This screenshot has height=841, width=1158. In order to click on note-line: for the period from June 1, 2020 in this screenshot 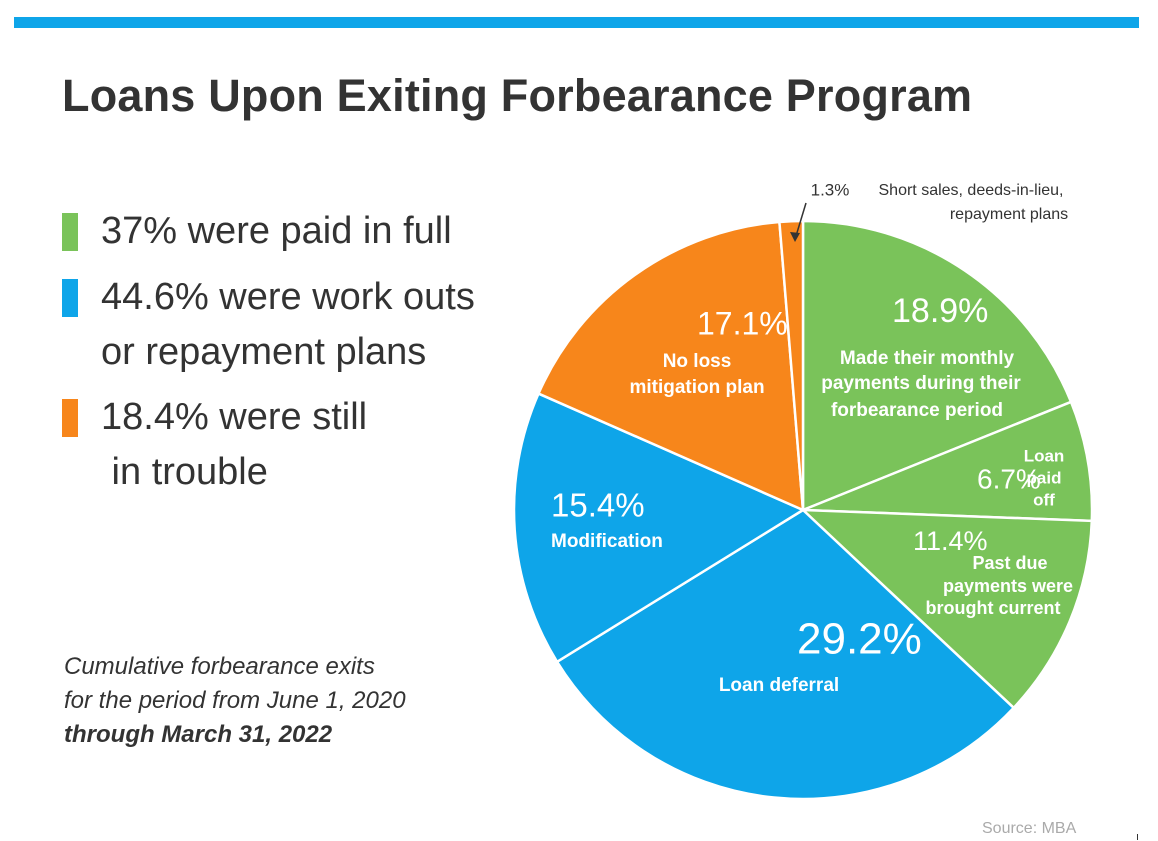, I will do `click(235, 700)`.